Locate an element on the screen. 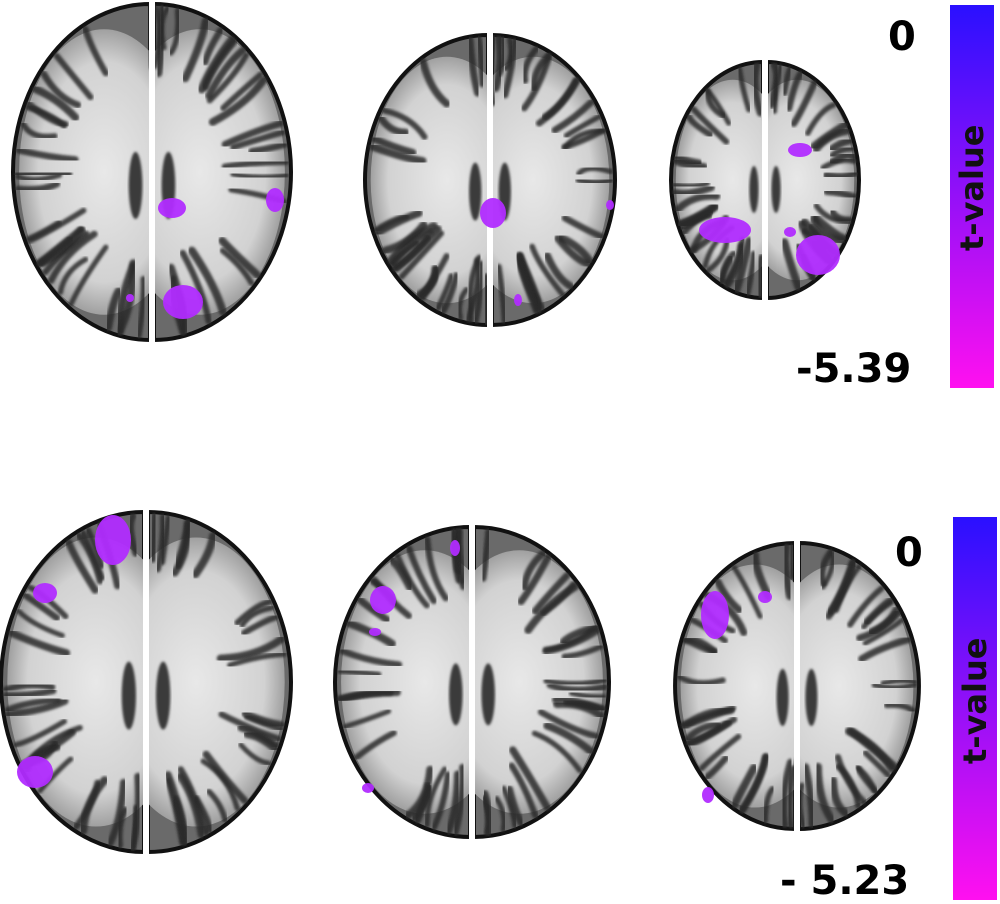  colorbar-top is located at coordinates (972, 196).